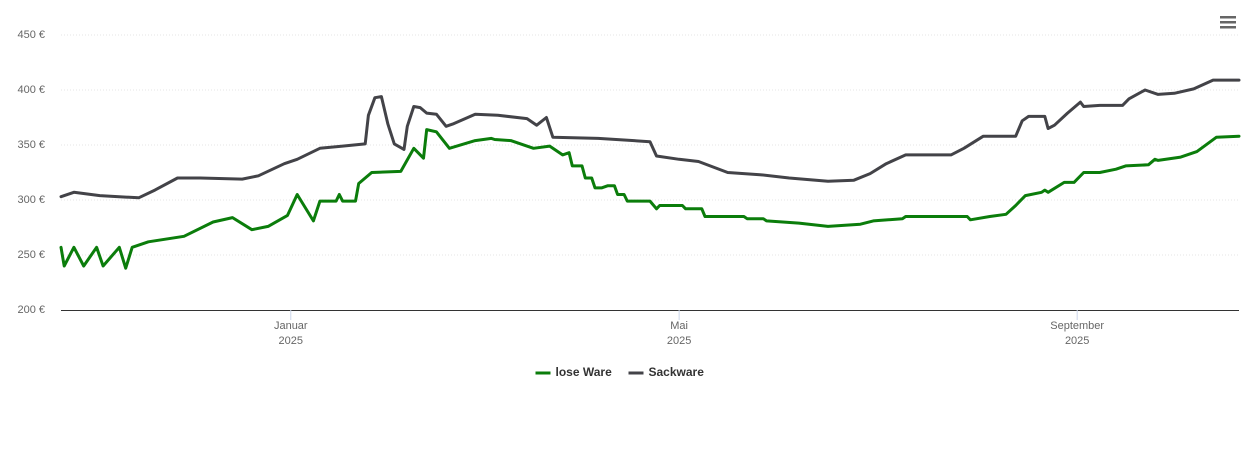 This screenshot has width=1249, height=476. Describe the element at coordinates (31, 90) in the screenshot. I see `y-tick-label: 400 €` at that location.